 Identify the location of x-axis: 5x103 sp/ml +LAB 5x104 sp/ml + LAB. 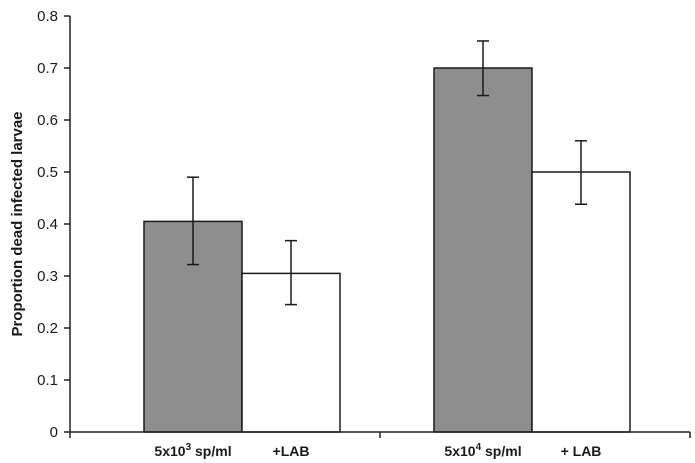
(380, 445).